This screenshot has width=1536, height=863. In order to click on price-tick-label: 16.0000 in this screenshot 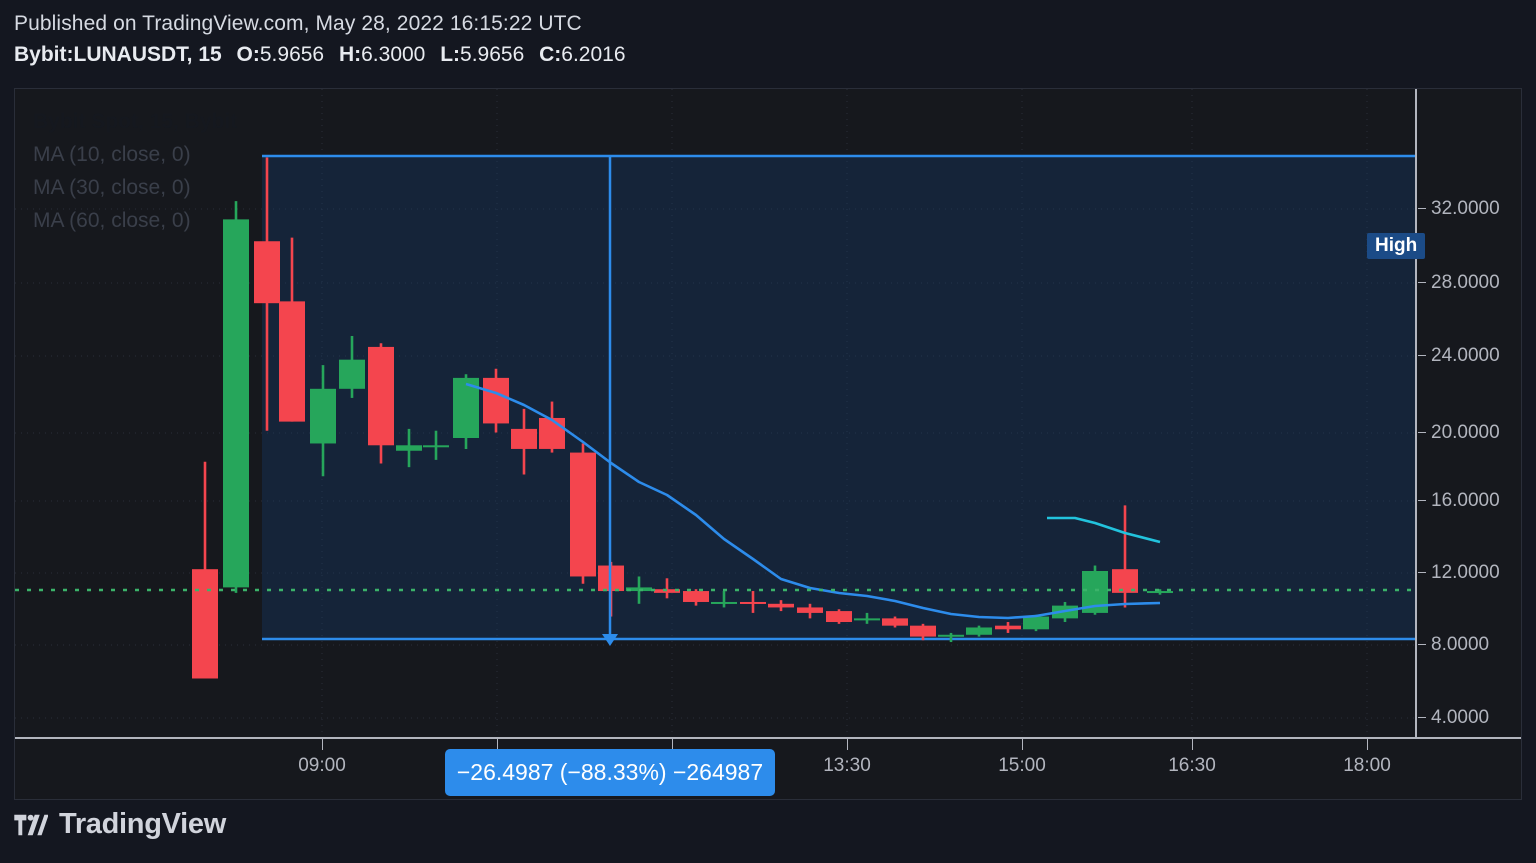, I will do `click(1465, 500)`.